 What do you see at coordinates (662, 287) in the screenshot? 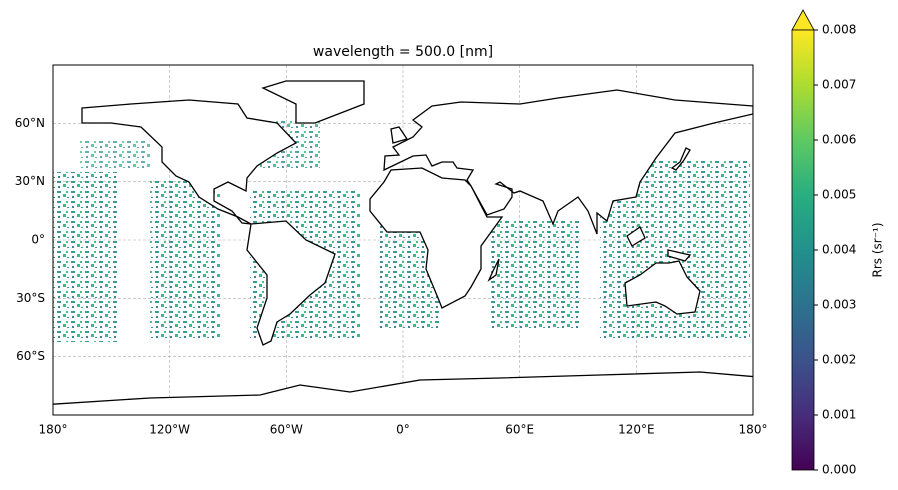
I see `australia` at bounding box center [662, 287].